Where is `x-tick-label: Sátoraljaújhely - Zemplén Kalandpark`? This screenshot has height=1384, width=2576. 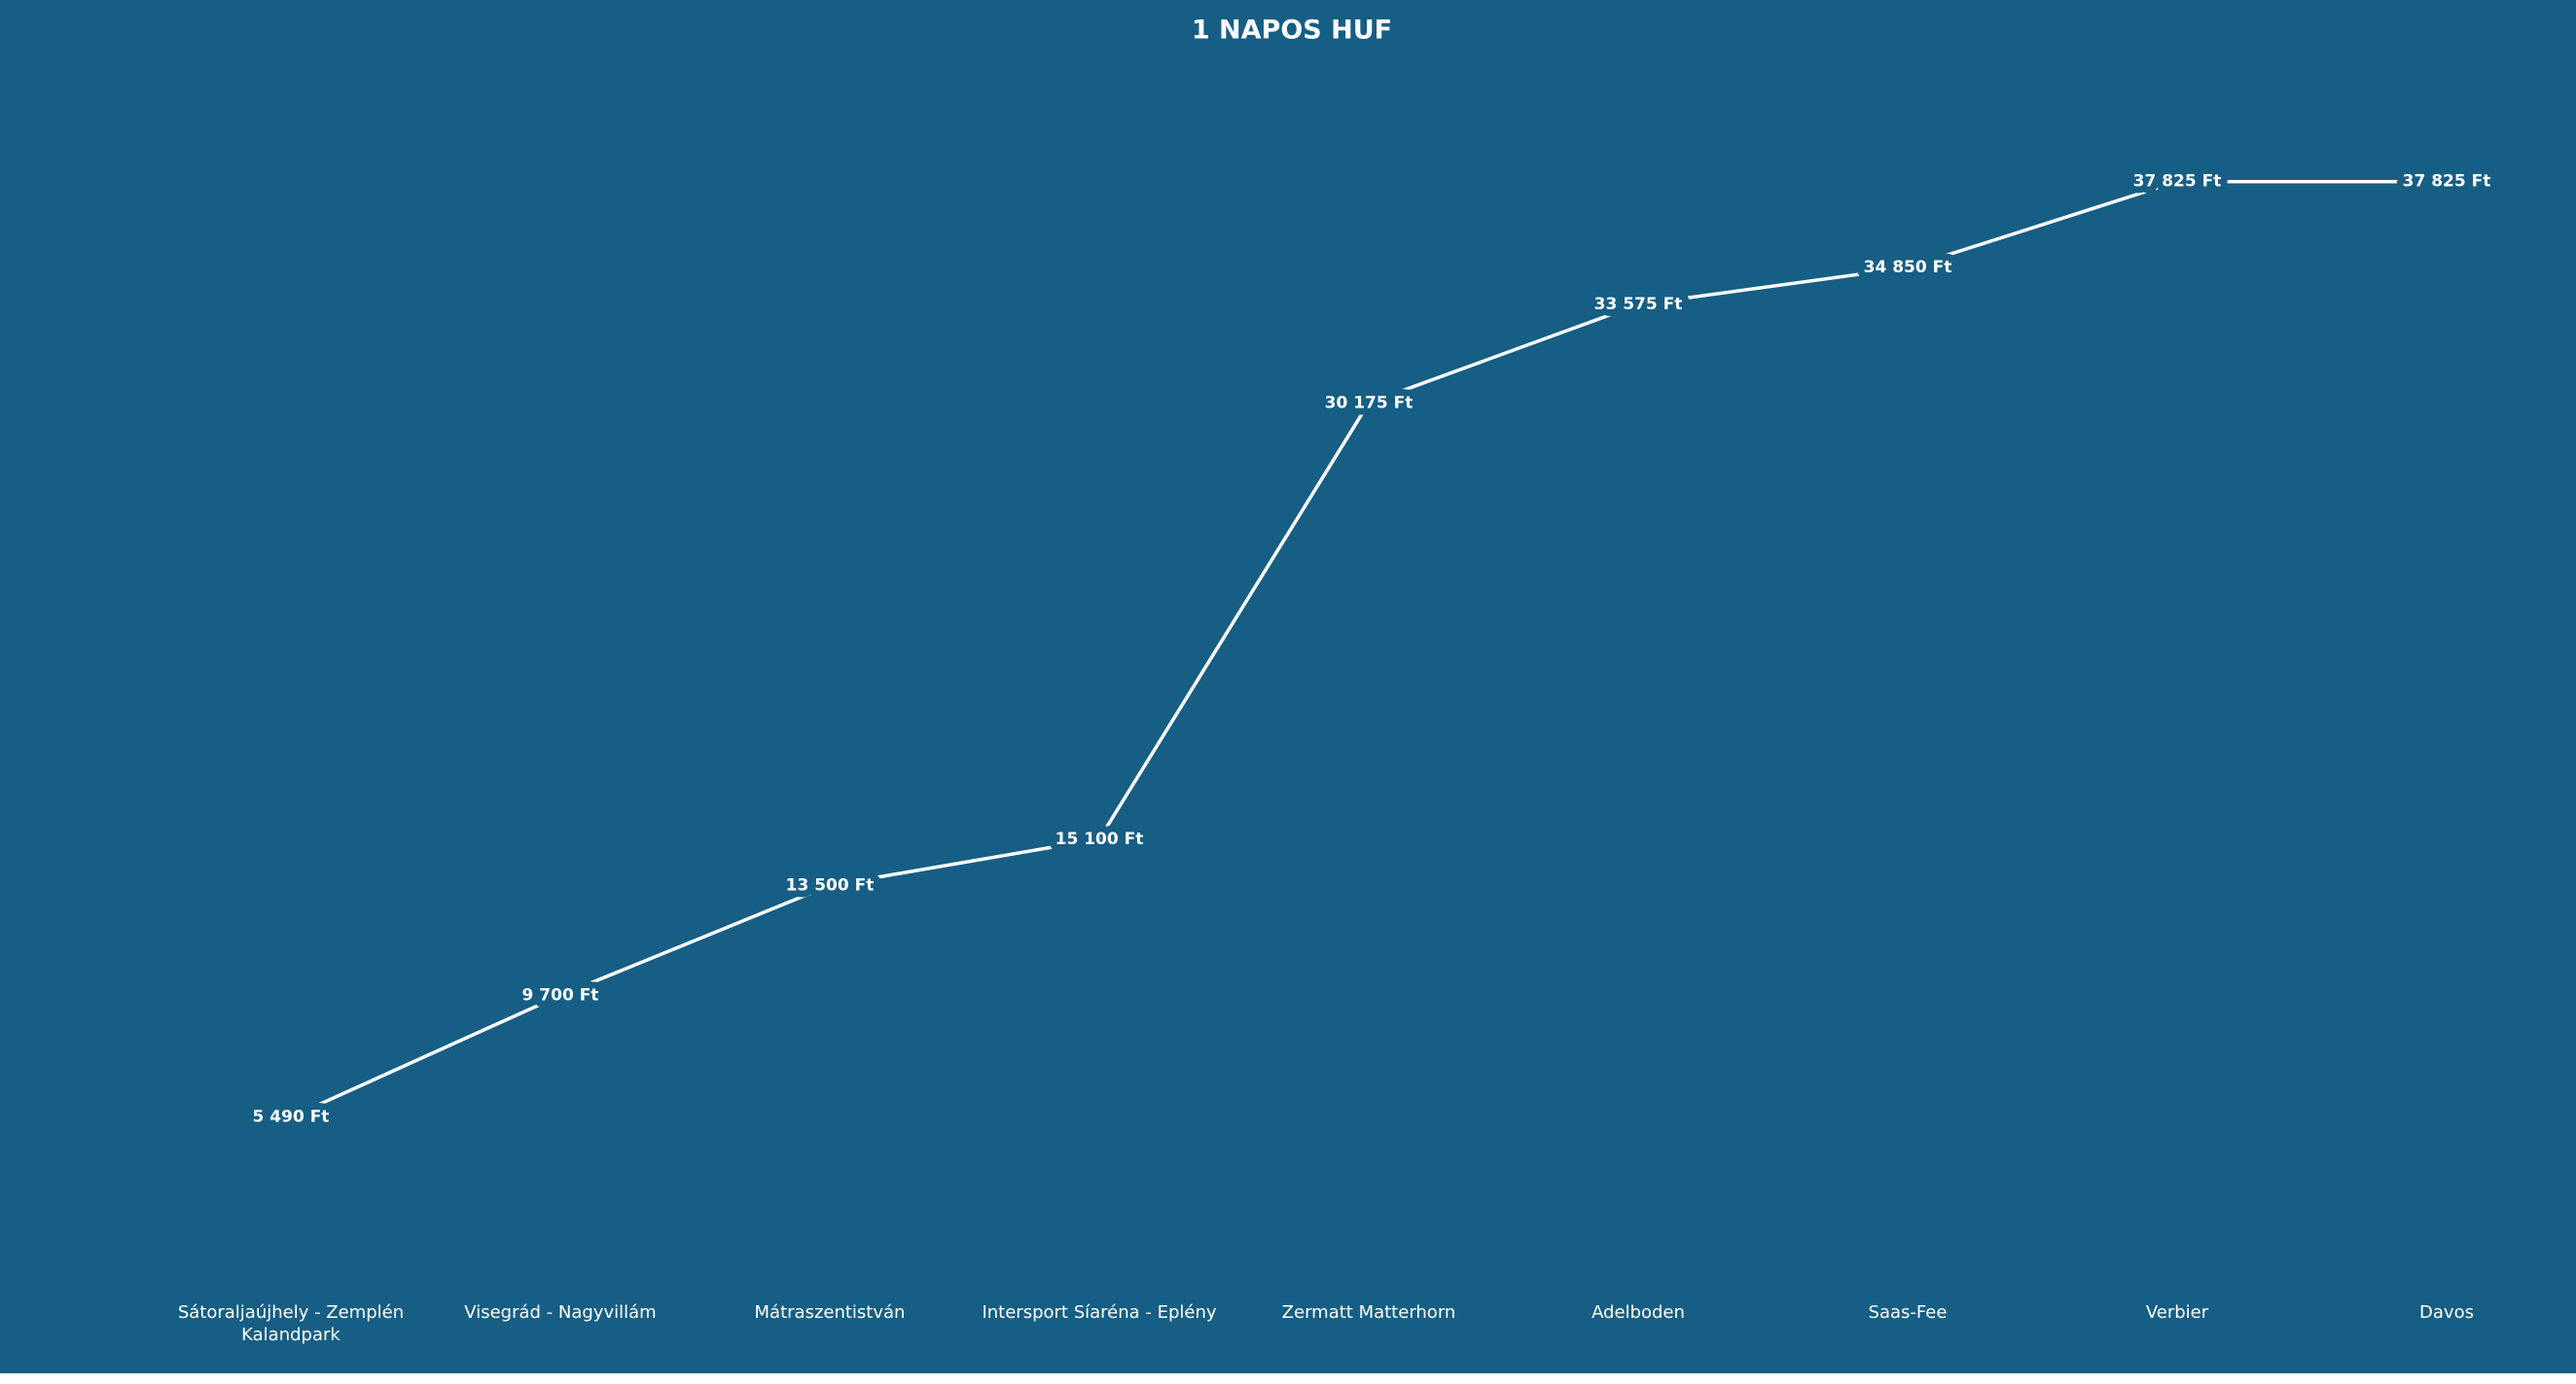 x-tick-label: Sátoraljaújhely - Zemplén Kalandpark is located at coordinates (291, 1323).